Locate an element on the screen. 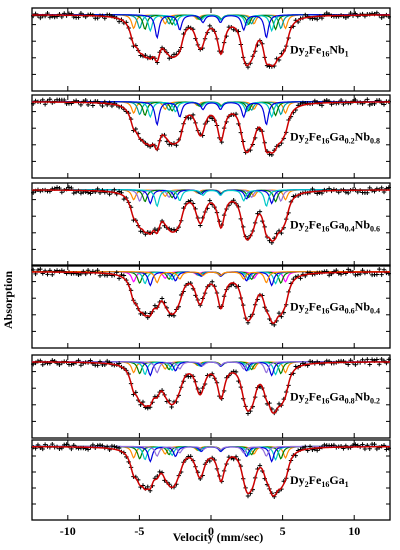 The image size is (400, 550). x-axis: -10 -5 0 5 10 is located at coordinates (210, 531).